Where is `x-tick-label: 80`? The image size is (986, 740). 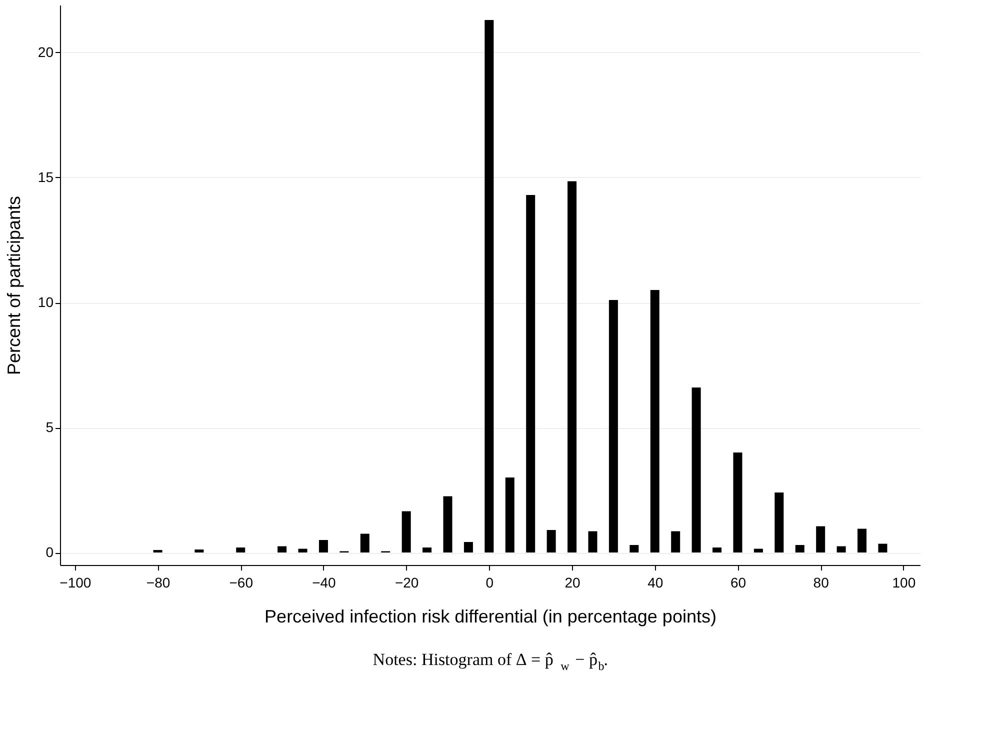 x-tick-label: 80 is located at coordinates (821, 582).